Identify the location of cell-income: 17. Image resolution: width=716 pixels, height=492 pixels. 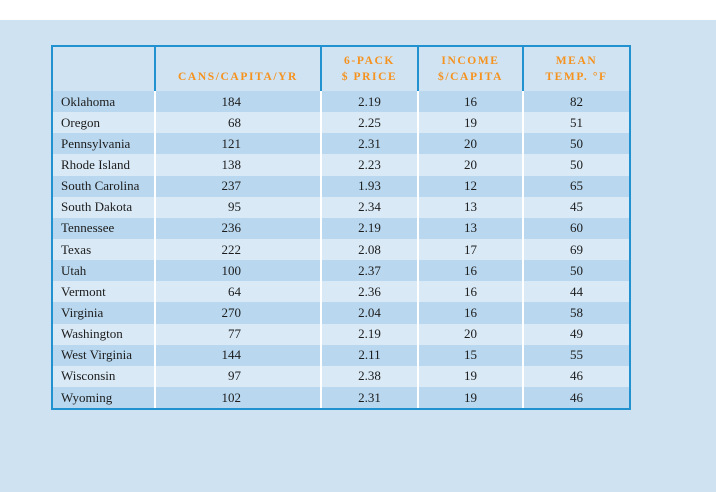
(471, 249).